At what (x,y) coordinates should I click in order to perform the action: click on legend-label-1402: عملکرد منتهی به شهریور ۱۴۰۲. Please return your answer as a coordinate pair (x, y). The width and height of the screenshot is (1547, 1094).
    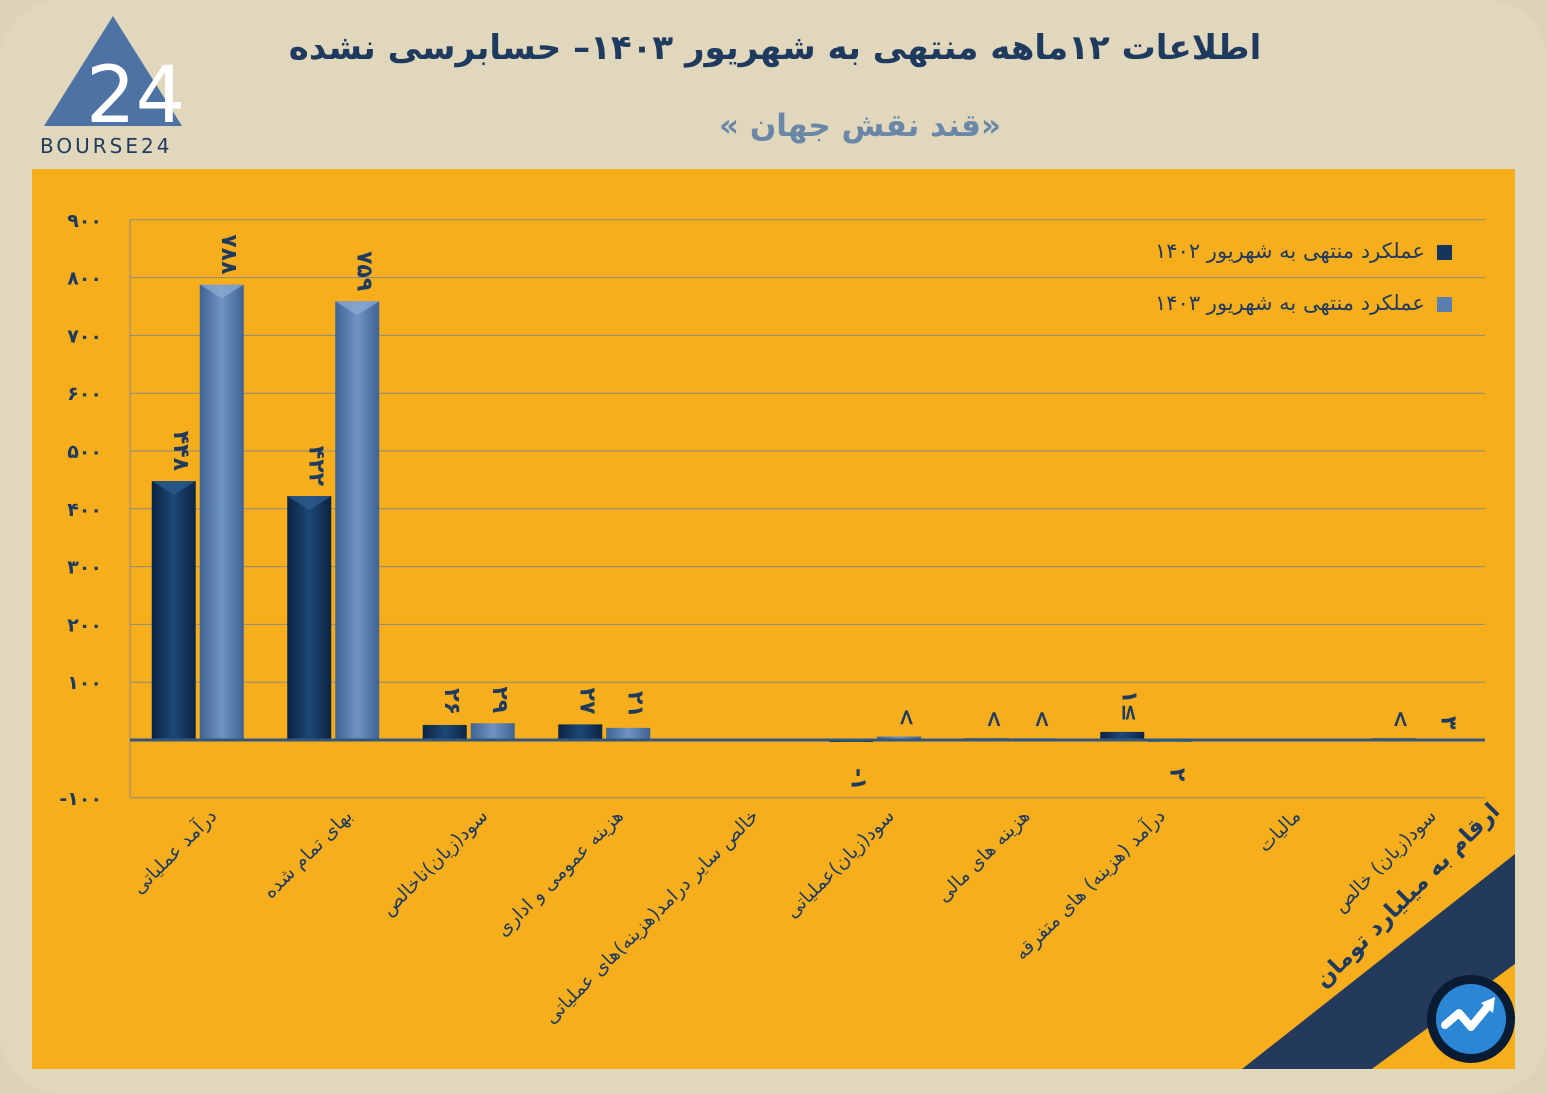
    Looking at the image, I should click on (1290, 251).